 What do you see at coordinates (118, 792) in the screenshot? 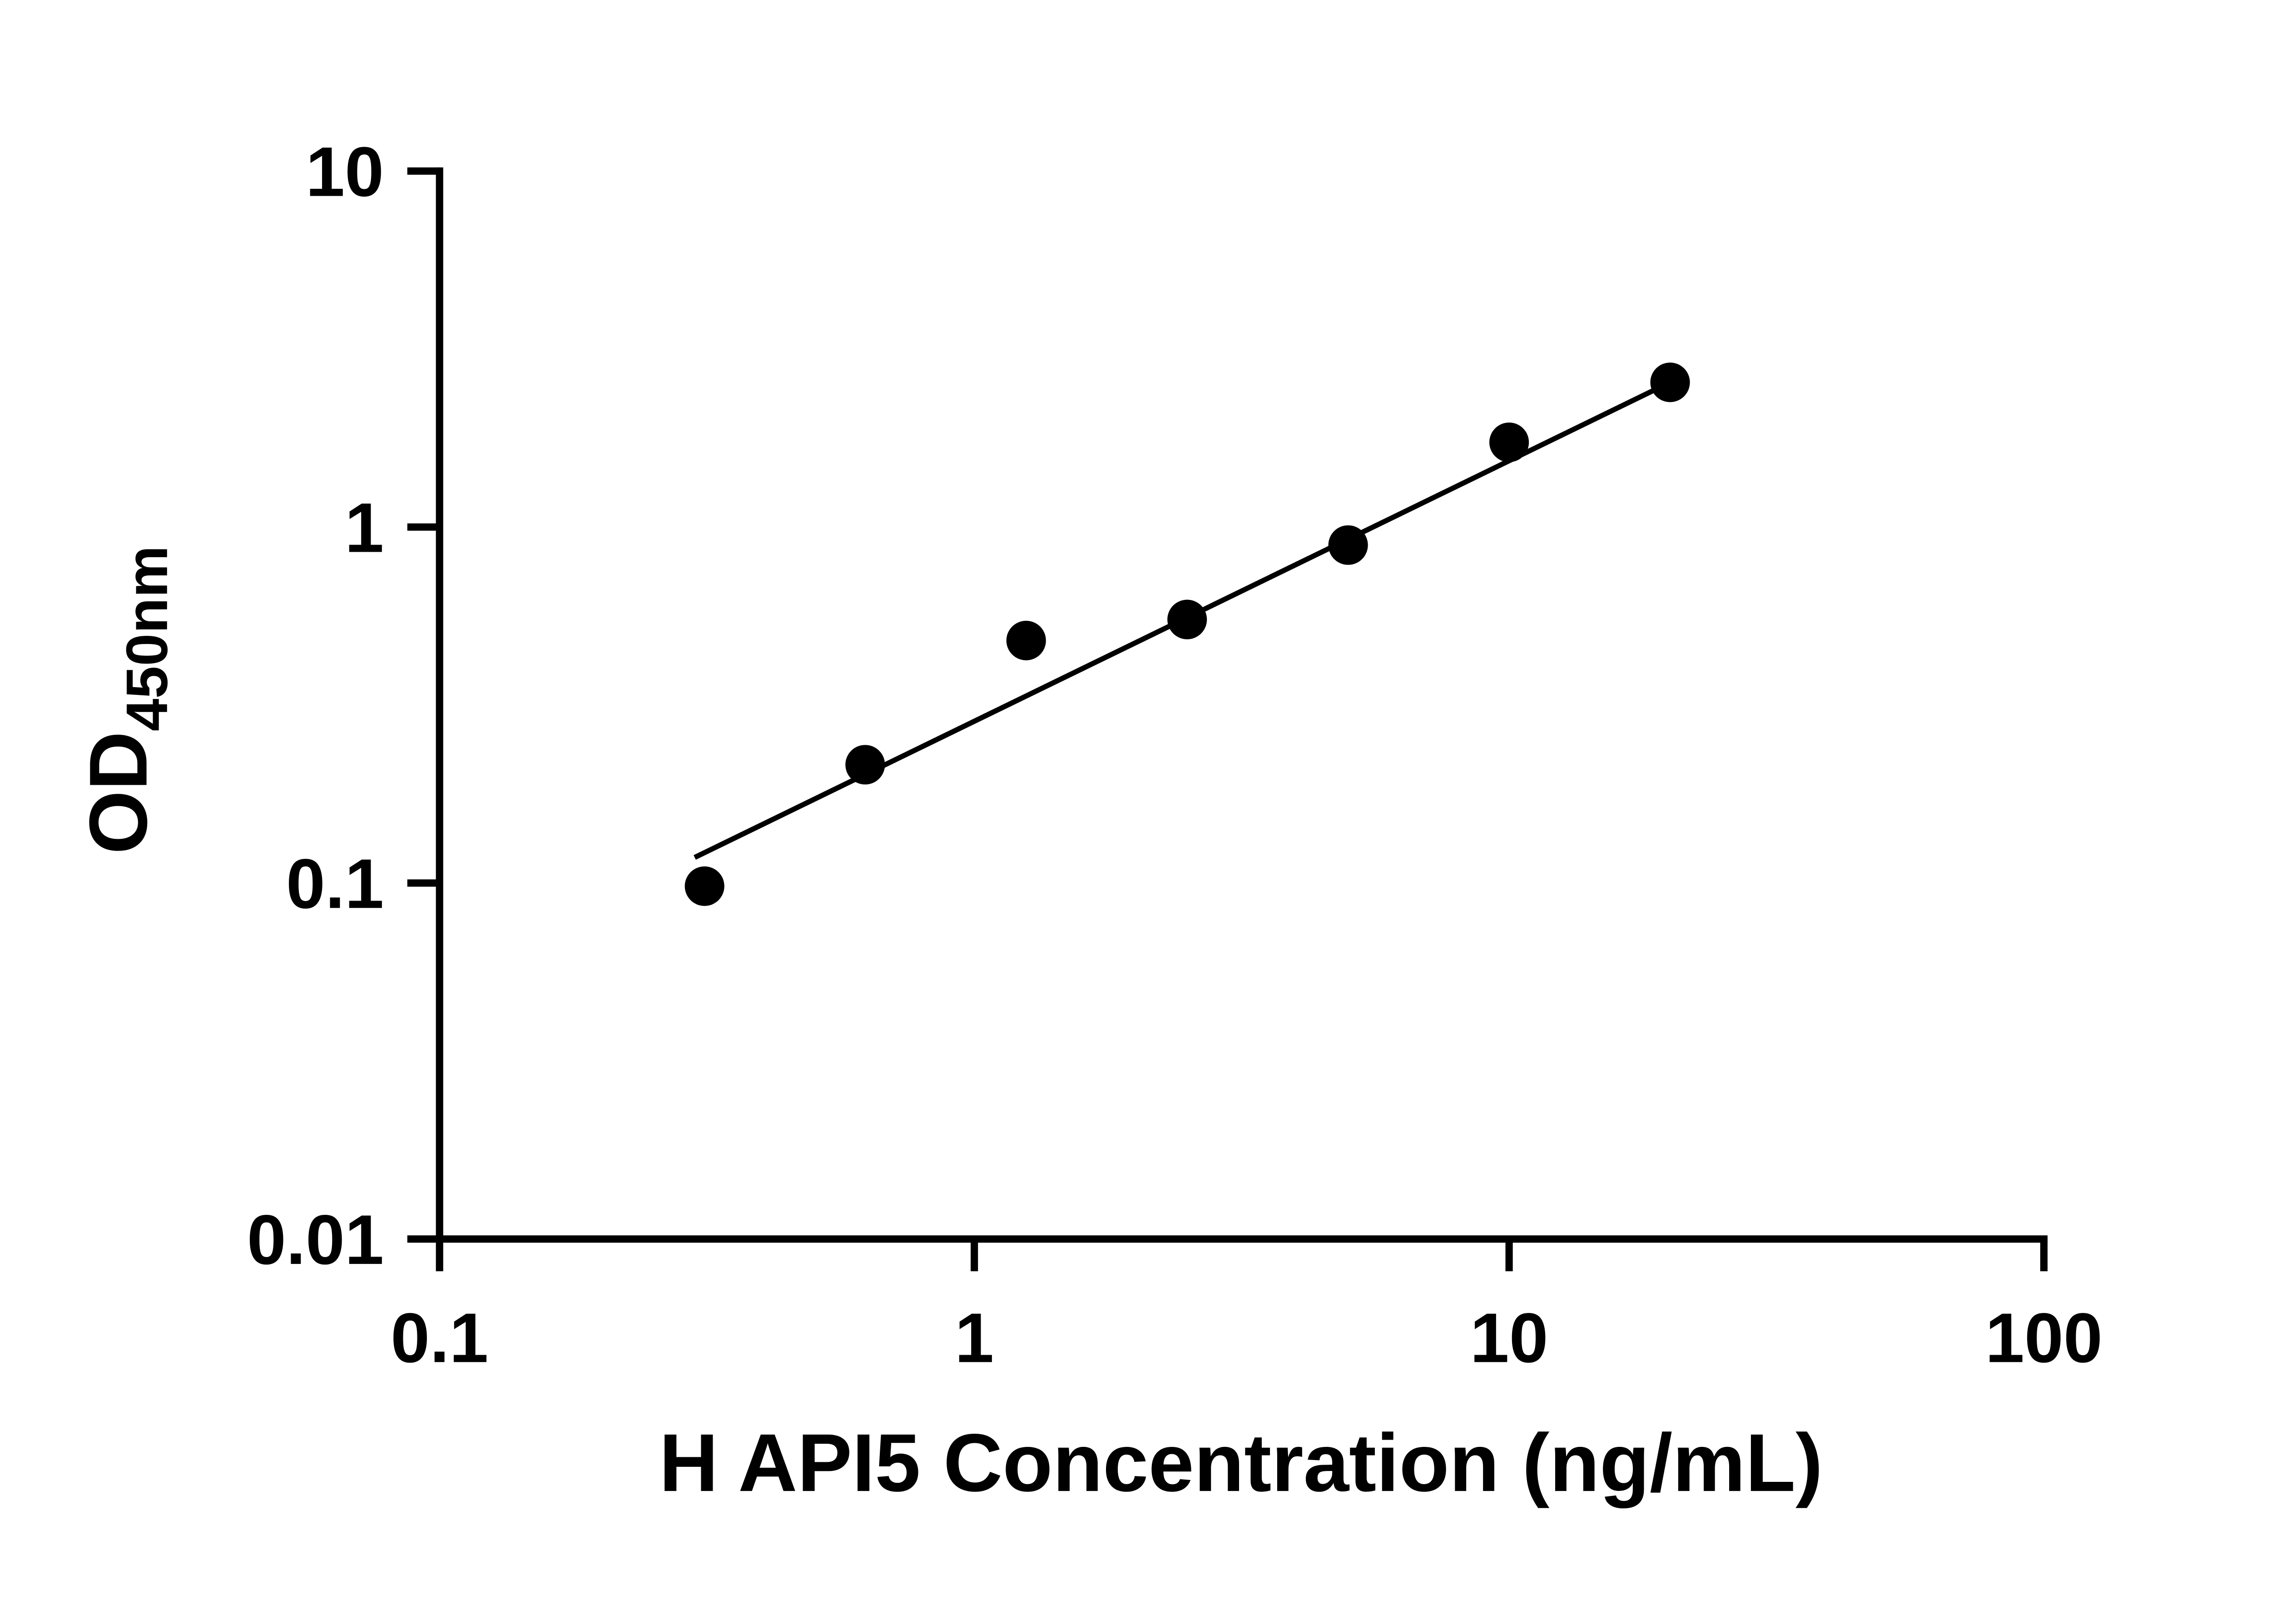
I see `y-axis-label-main: OD` at bounding box center [118, 792].